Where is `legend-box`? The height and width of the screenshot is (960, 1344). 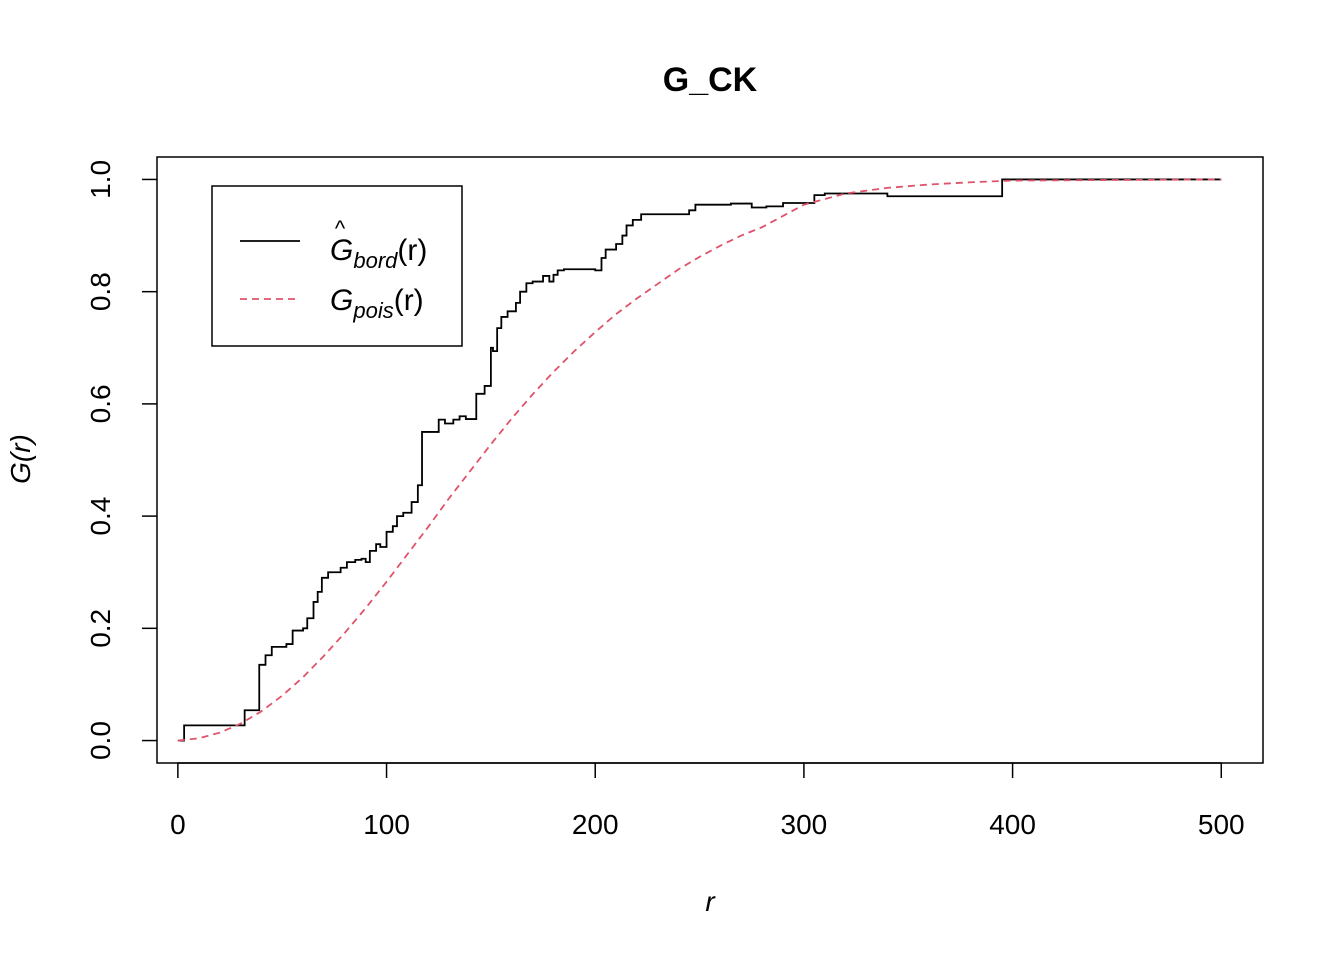 legend-box is located at coordinates (337, 266).